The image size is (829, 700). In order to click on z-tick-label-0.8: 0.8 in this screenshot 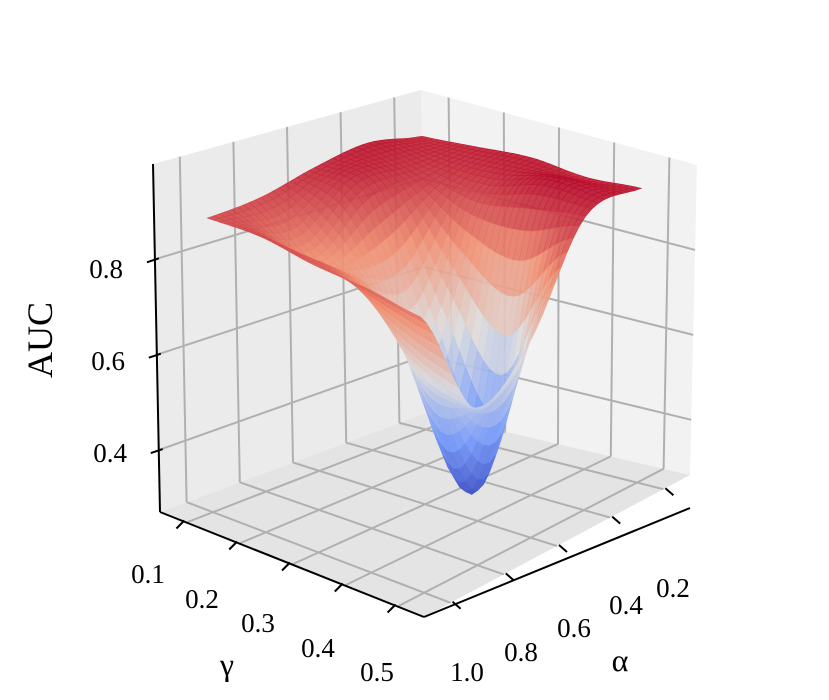, I will do `click(106, 269)`.